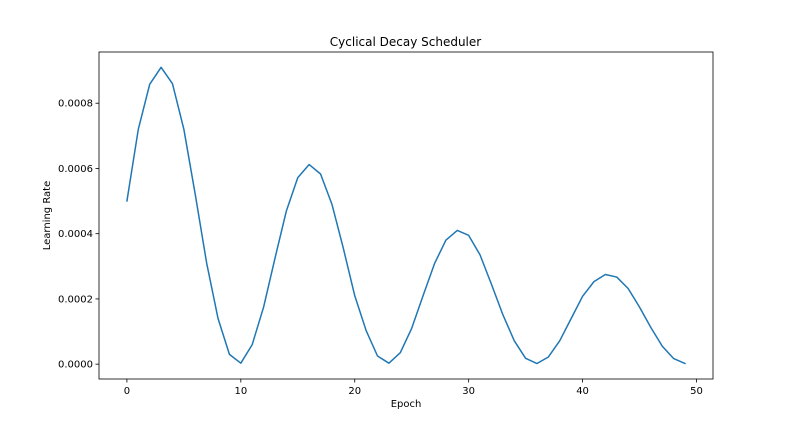  What do you see at coordinates (696, 391) in the screenshot?
I see `x-tick-label: 50` at bounding box center [696, 391].